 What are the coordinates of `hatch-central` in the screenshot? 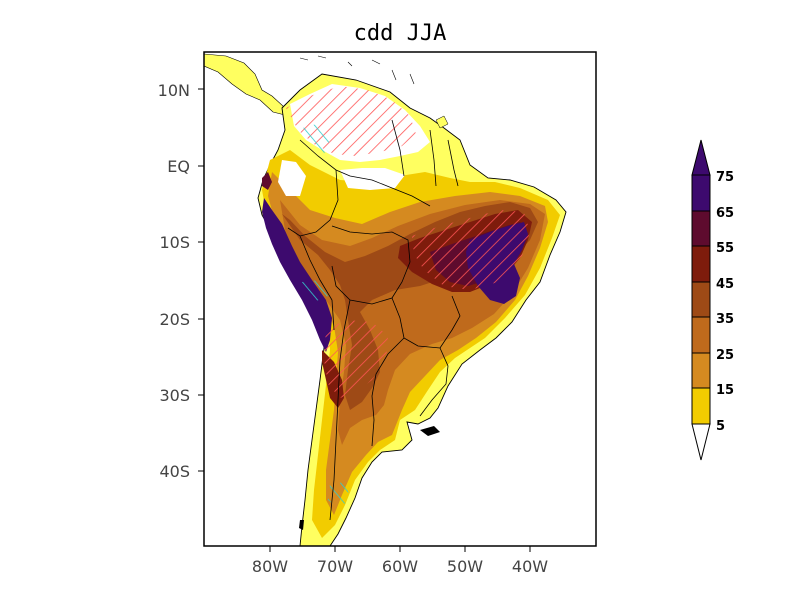 It's located at (471, 250).